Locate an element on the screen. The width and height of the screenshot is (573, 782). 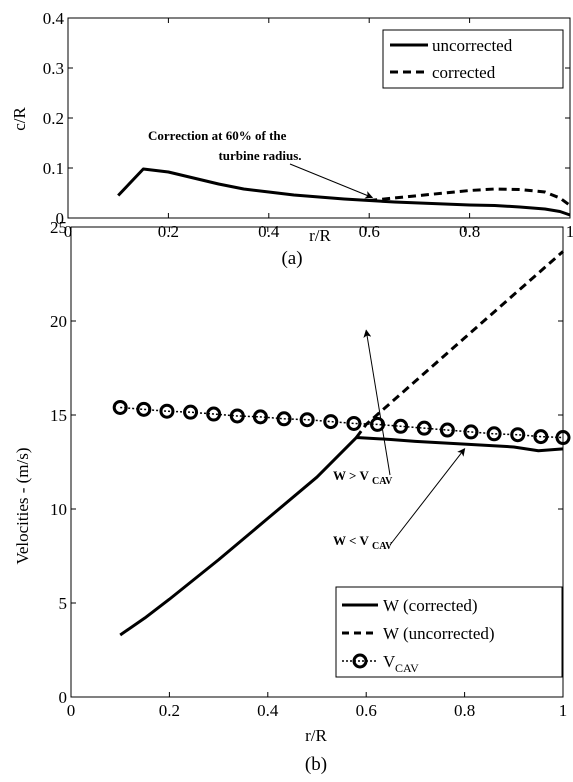
legend-label-corrected: corrected is located at coordinates (464, 72).